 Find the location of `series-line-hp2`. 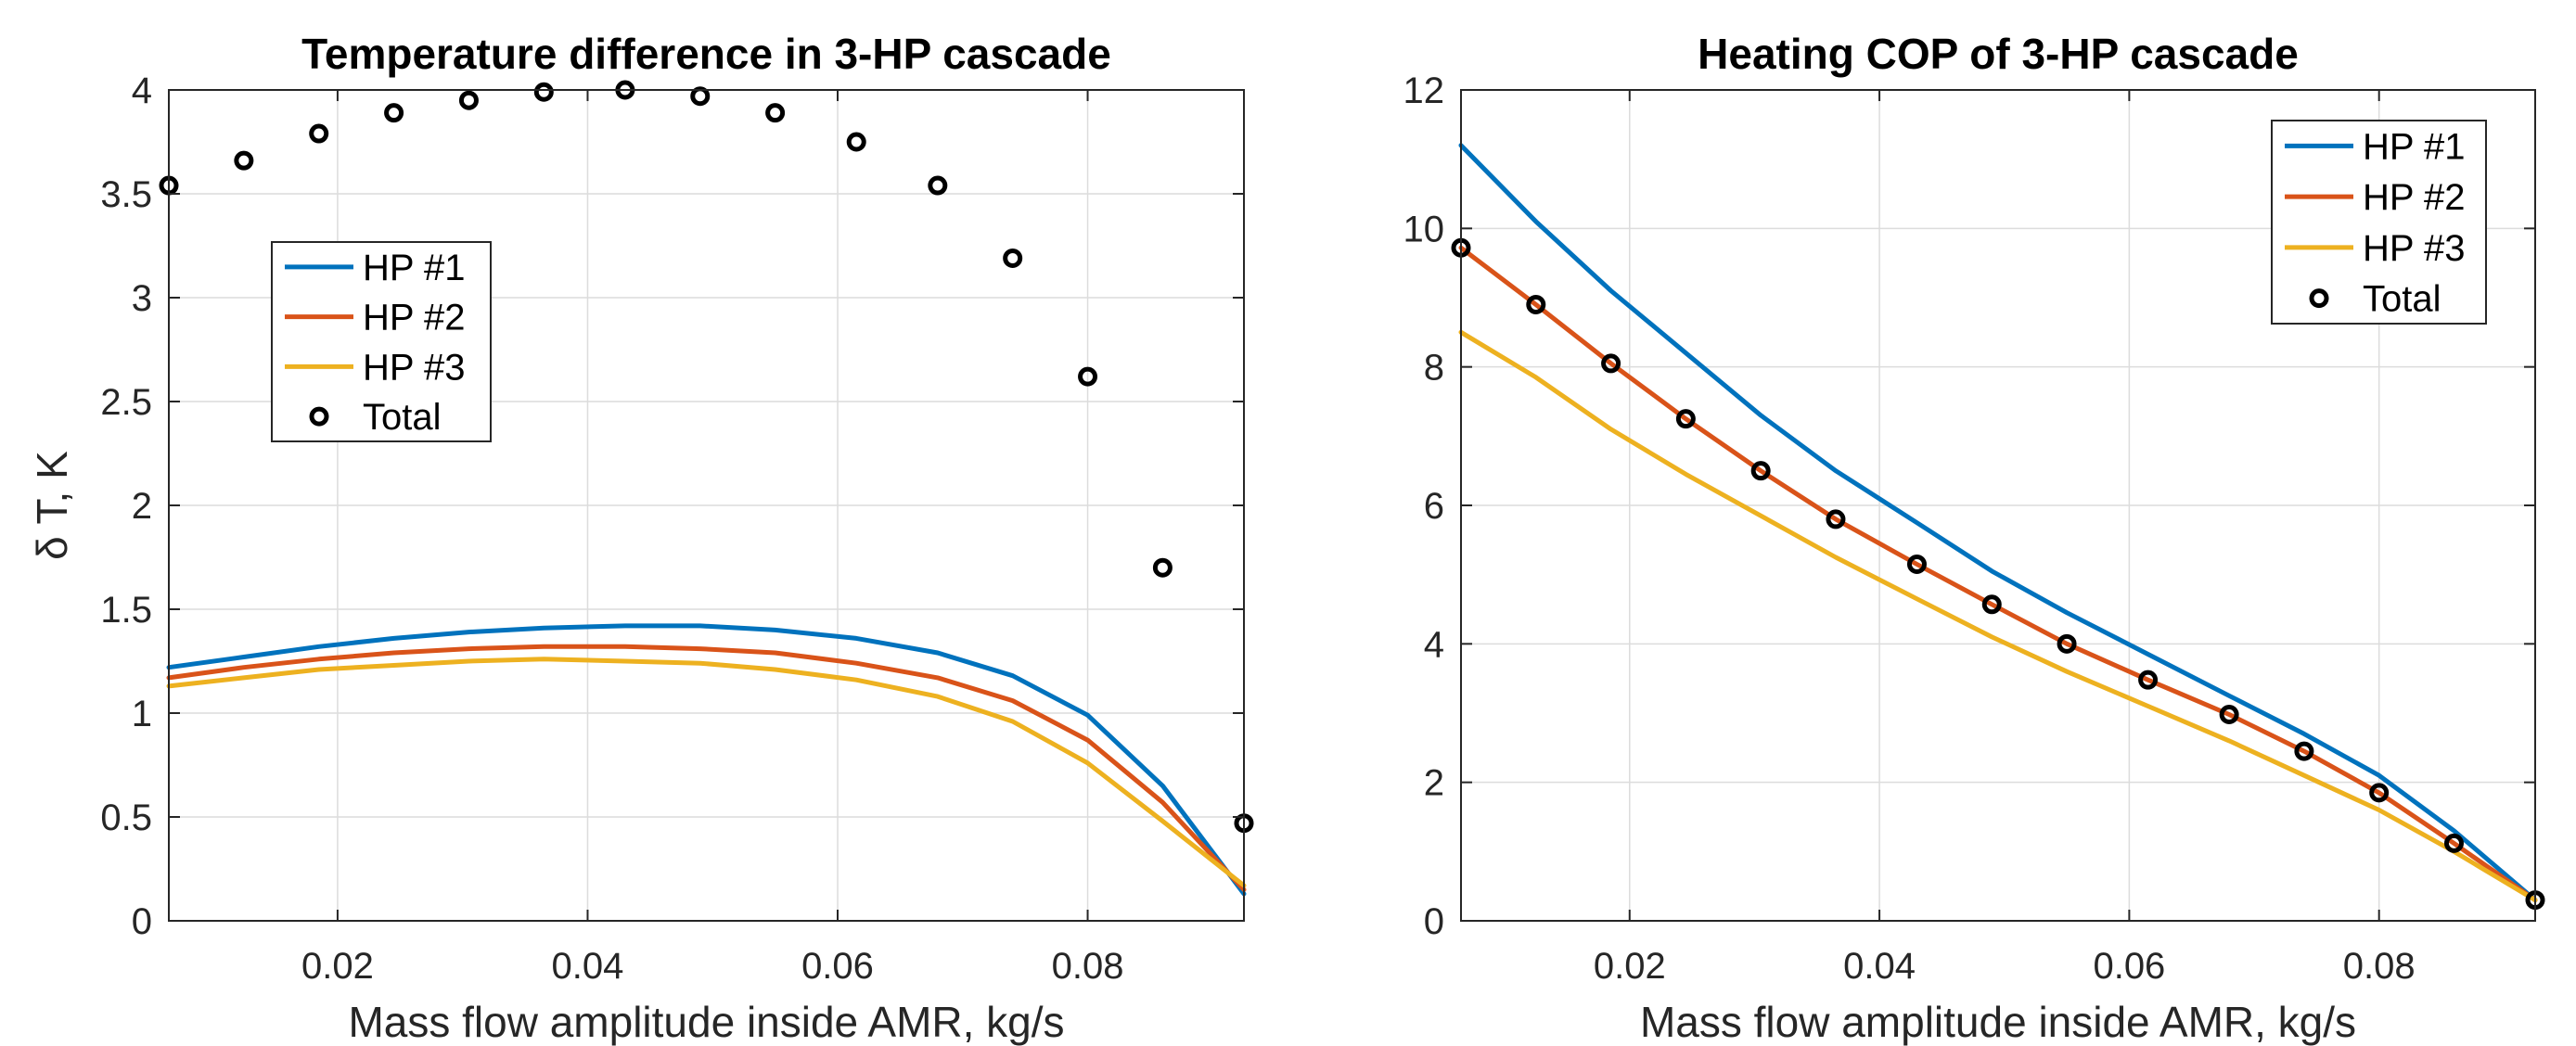

series-line-hp2 is located at coordinates (706, 768).